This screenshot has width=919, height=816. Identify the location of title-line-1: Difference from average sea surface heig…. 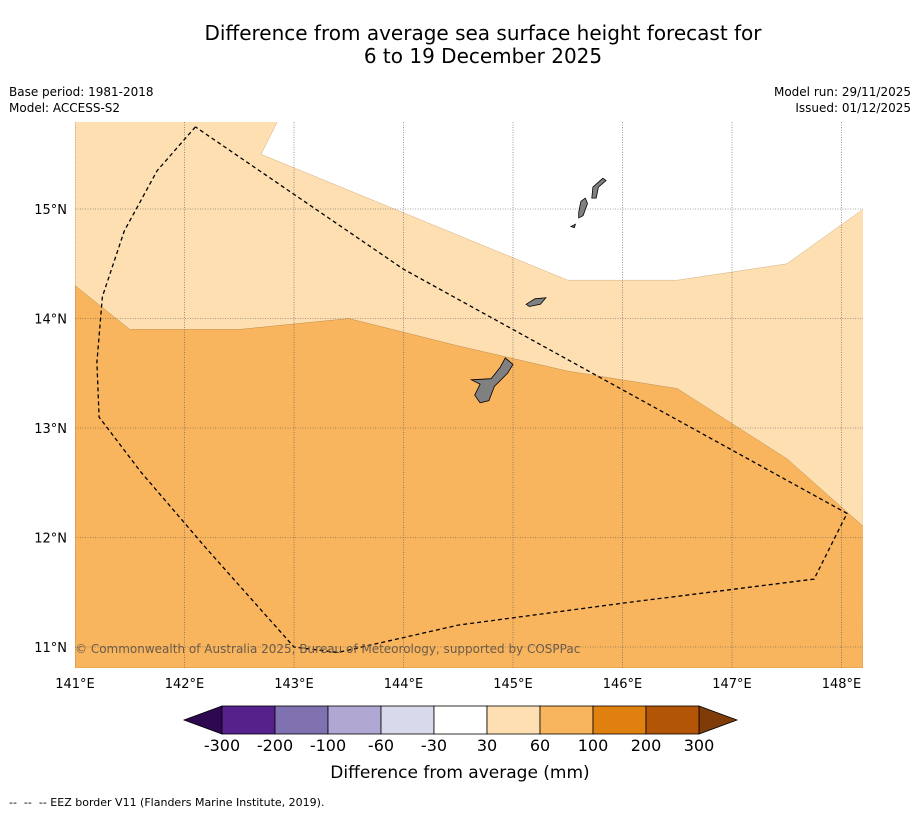
(483, 33).